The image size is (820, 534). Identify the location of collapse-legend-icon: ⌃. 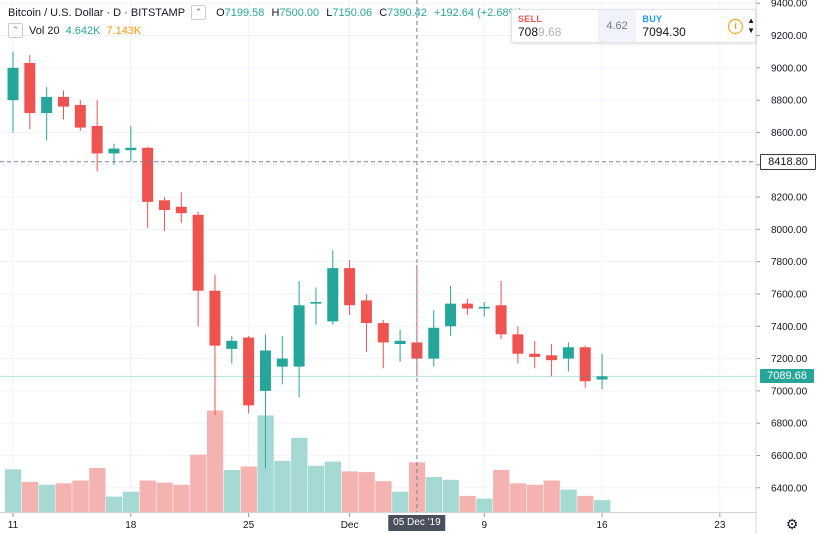
(199, 12).